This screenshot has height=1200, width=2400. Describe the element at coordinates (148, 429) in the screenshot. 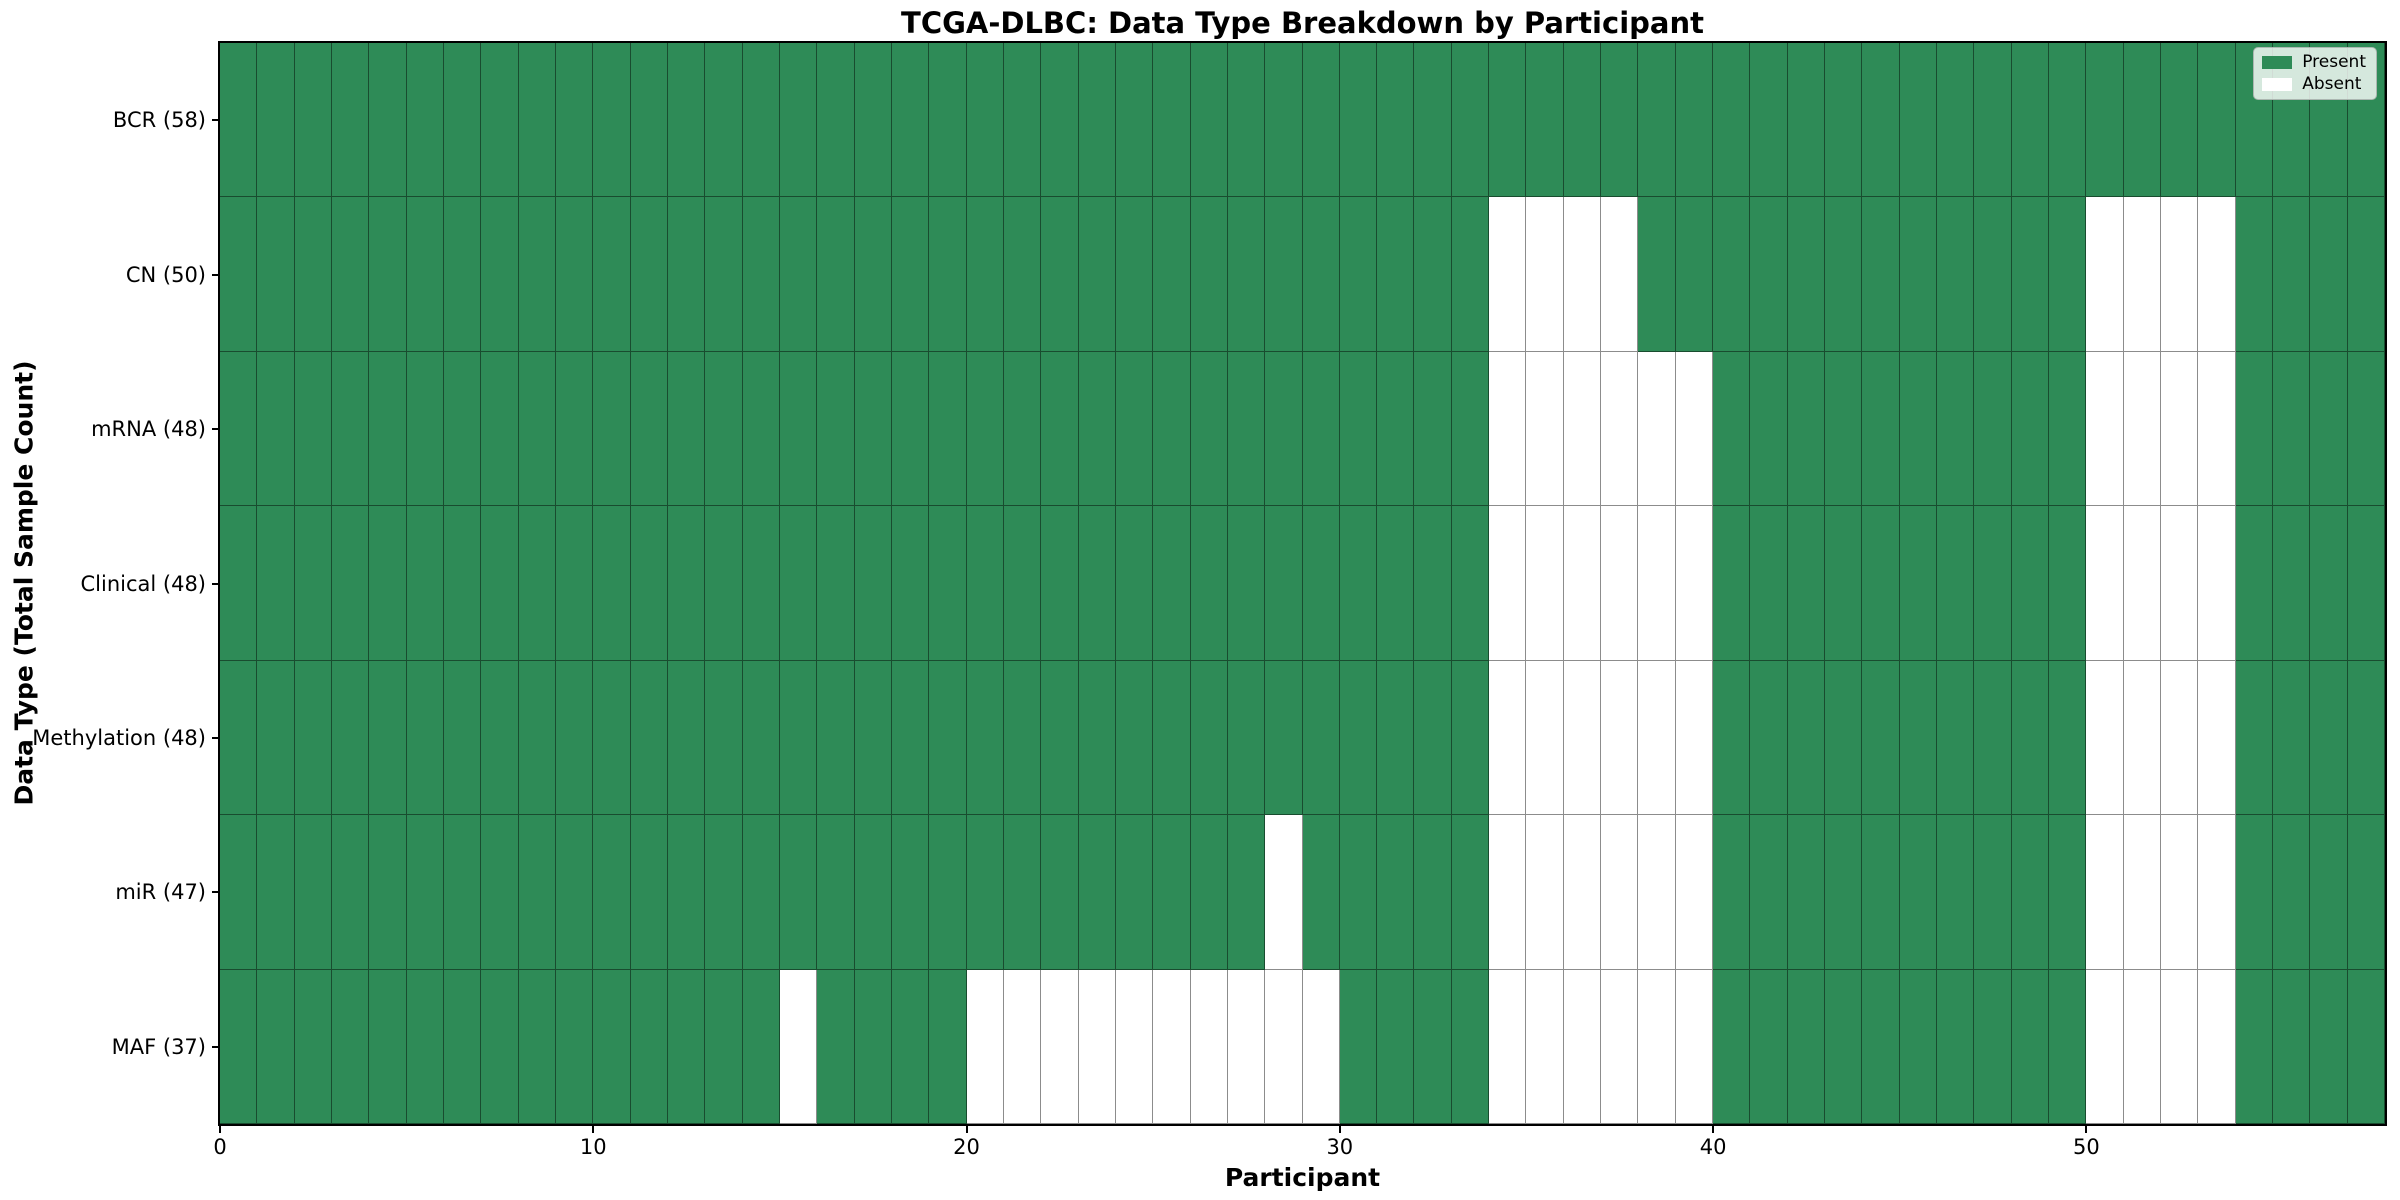

I see `y-tick-label: mRNA (48)` at that location.